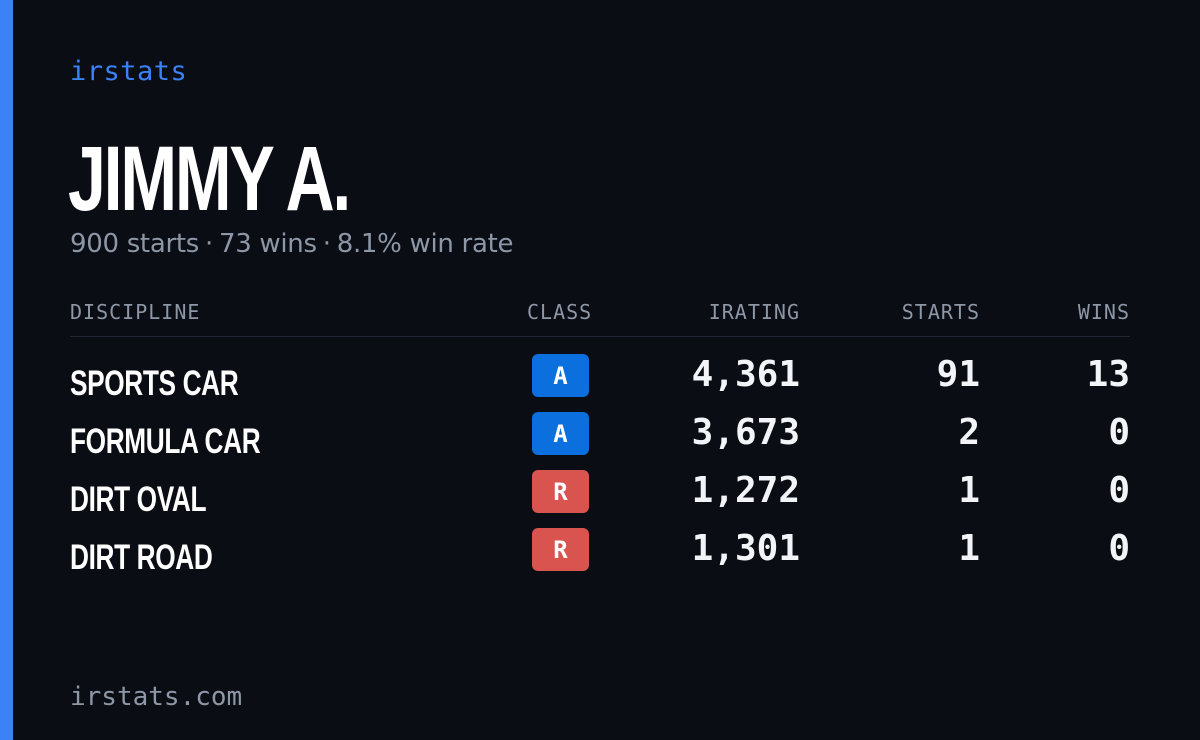  What do you see at coordinates (267, 244) in the screenshot?
I see `wins-total: 73 wins` at bounding box center [267, 244].